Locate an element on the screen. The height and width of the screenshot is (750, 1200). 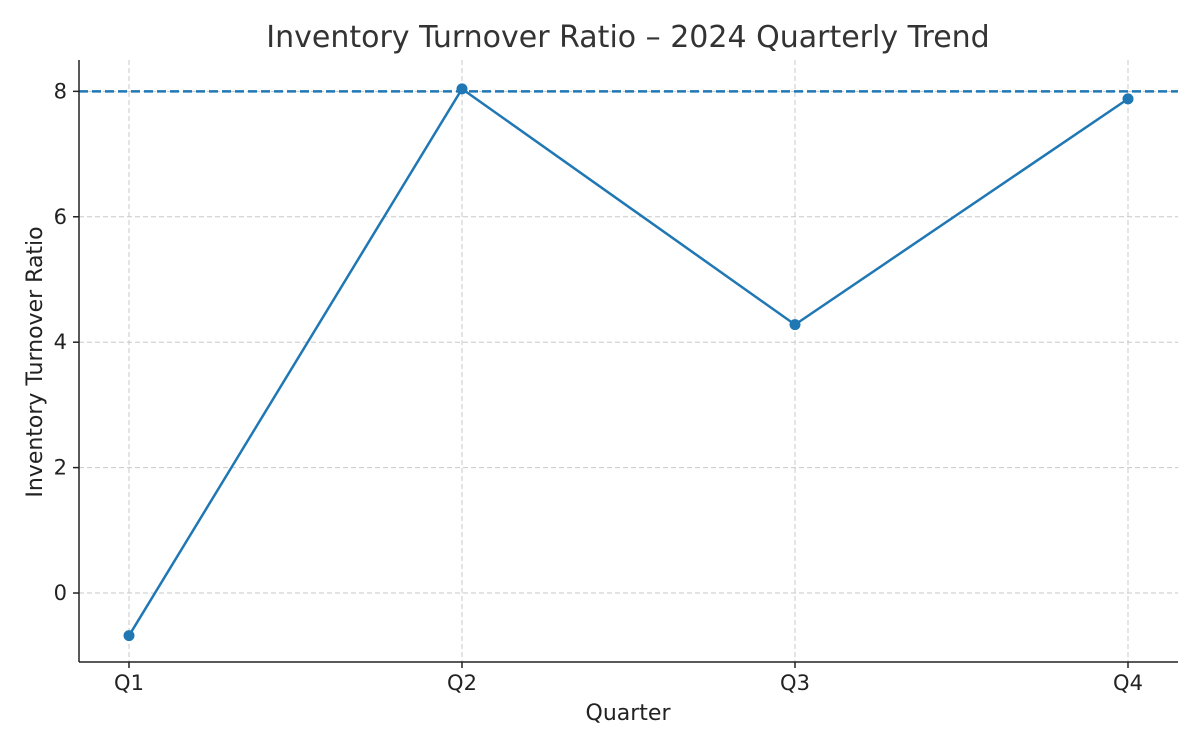
y-tick-label: 6 is located at coordinates (60, 217).